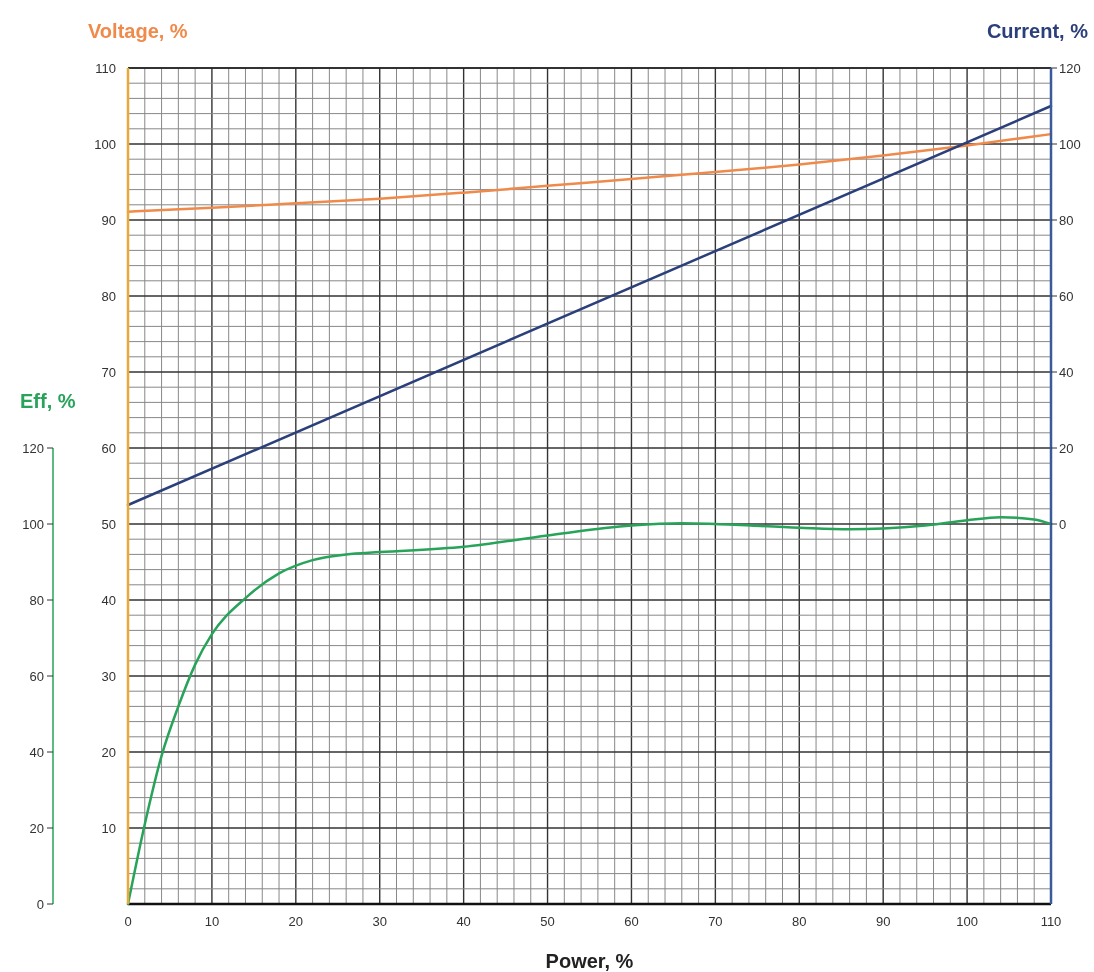 The image size is (1094, 972). What do you see at coordinates (1051, 921) in the screenshot?
I see `x-tick-label: 110` at bounding box center [1051, 921].